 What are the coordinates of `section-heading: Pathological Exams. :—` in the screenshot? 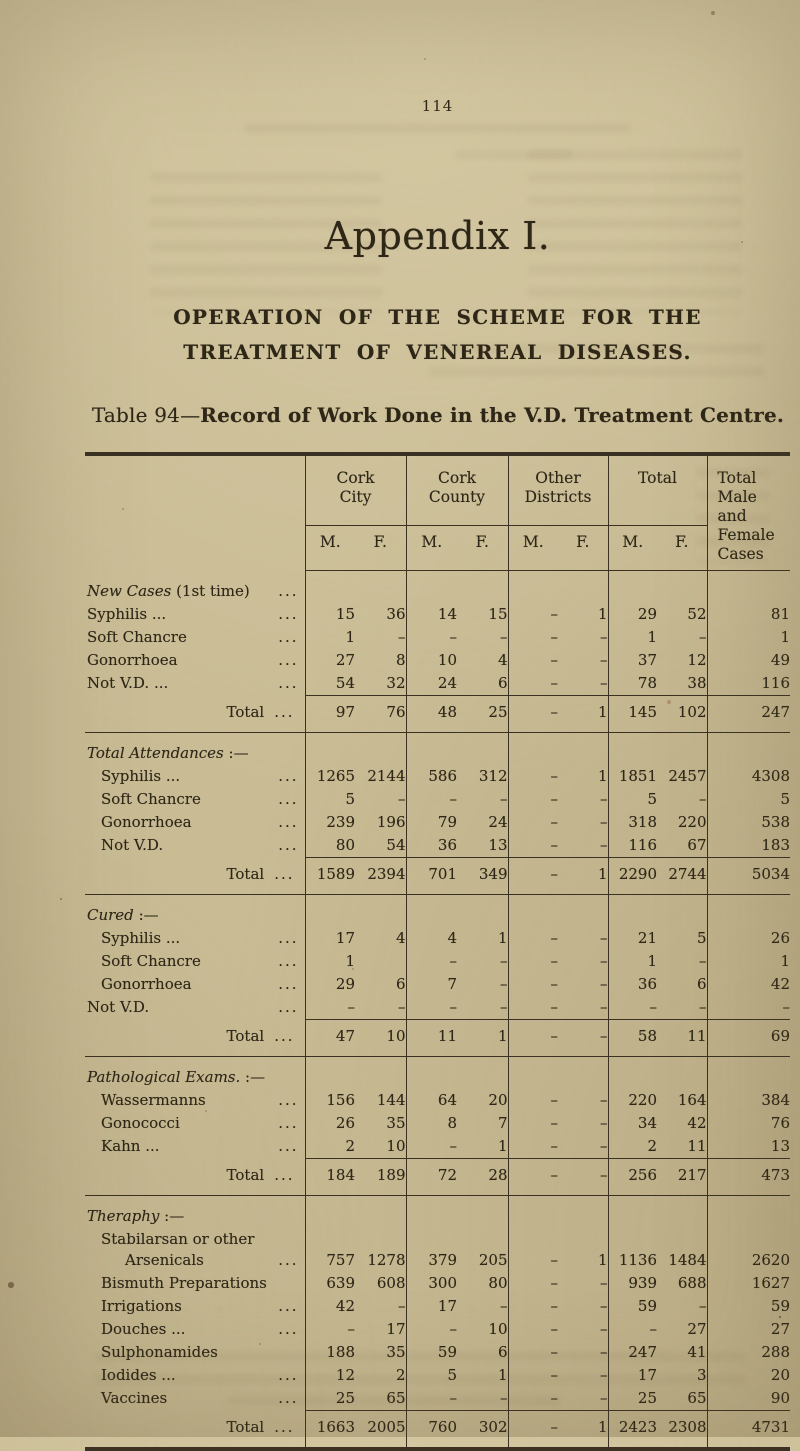 It's located at (195, 1072).